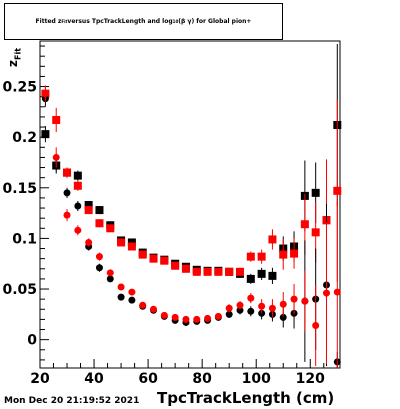 Image resolution: width=400 pixels, height=409 pixels. What do you see at coordinates (19, 290) in the screenshot?
I see `y-tick-label: 0.05` at bounding box center [19, 290].